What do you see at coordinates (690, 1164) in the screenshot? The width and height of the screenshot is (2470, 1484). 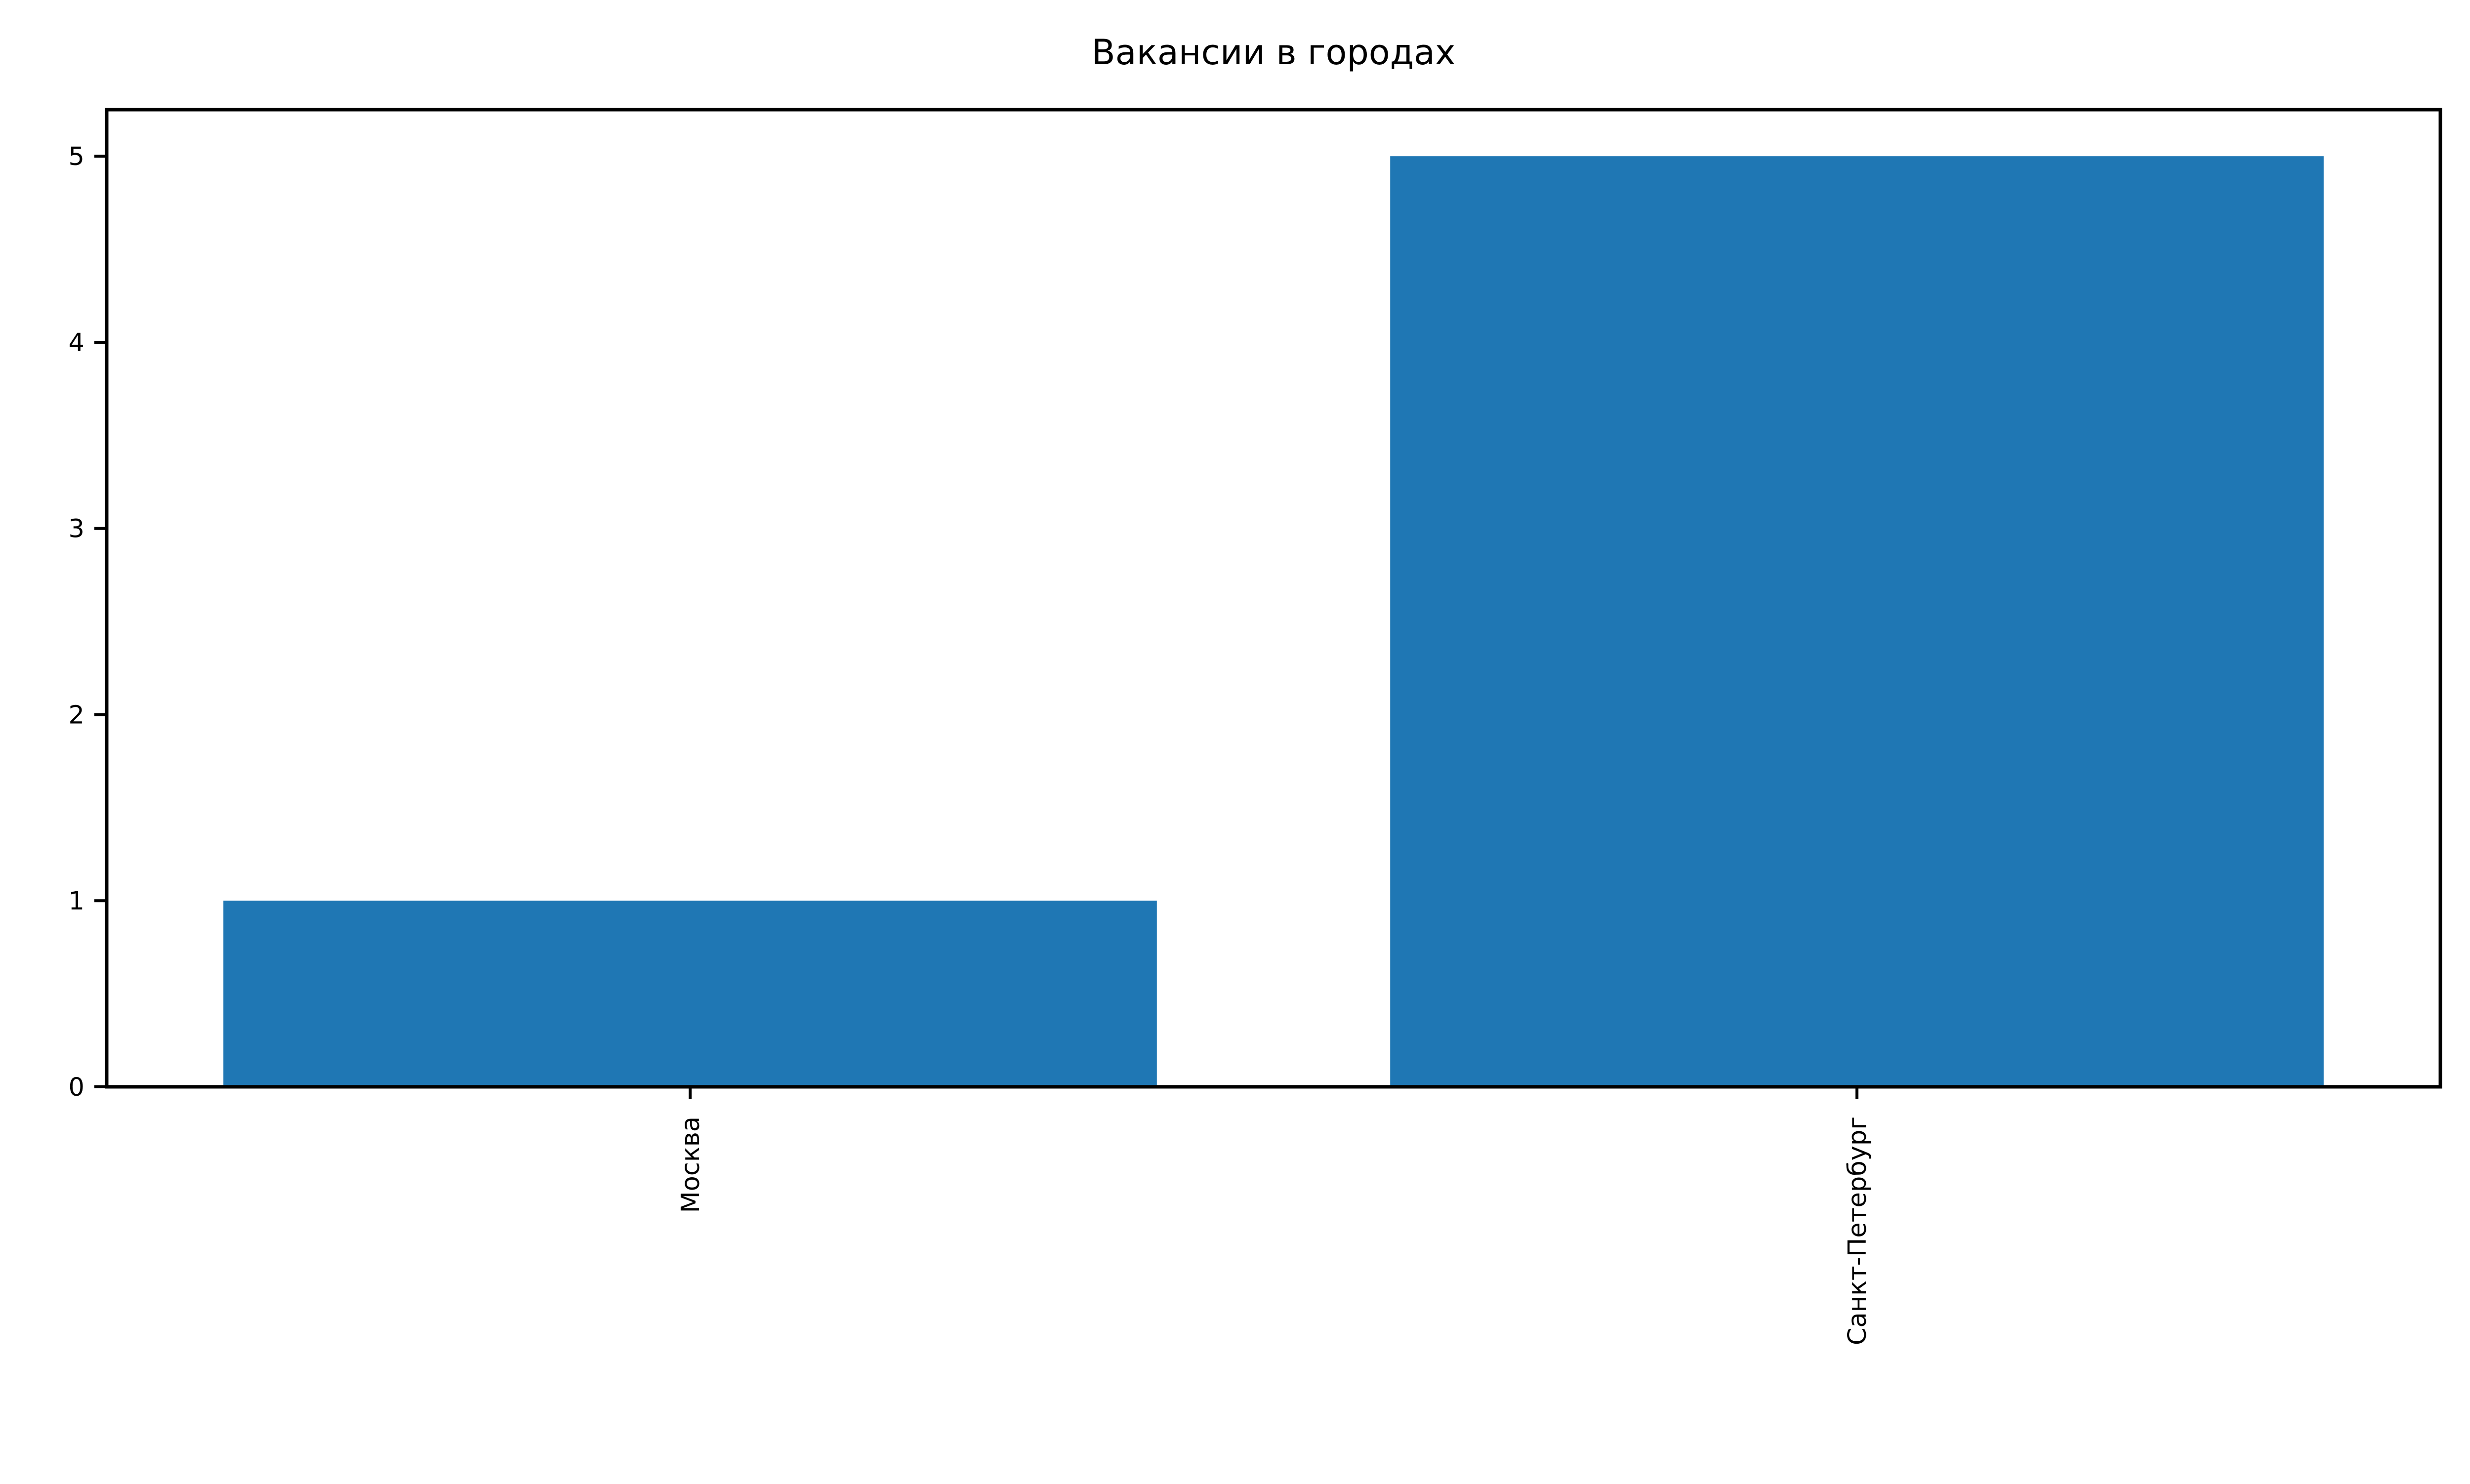 I see `x-tick-label-1: Москва` at bounding box center [690, 1164].